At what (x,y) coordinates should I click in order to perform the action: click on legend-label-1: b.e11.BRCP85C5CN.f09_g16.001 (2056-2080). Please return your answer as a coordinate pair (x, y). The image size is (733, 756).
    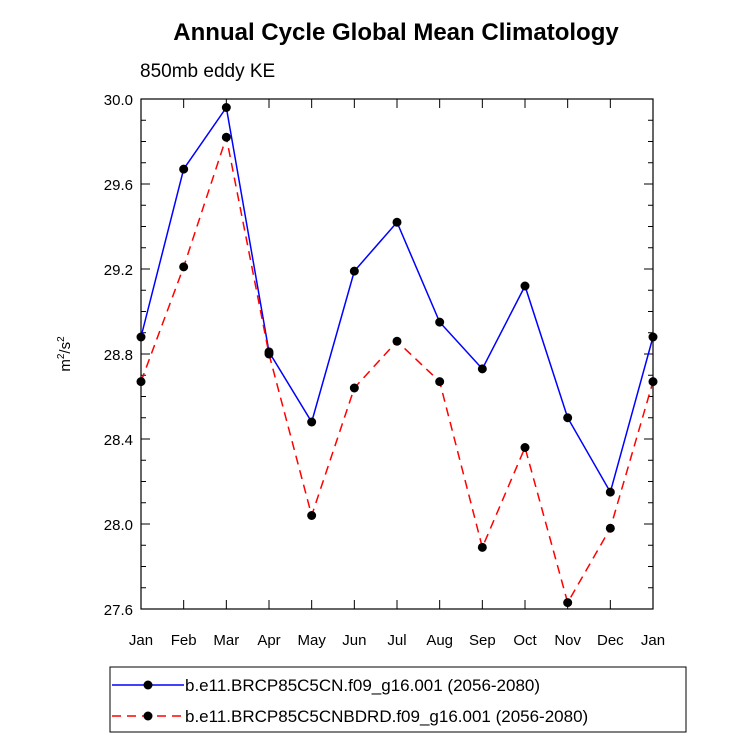
    Looking at the image, I should click on (362, 685).